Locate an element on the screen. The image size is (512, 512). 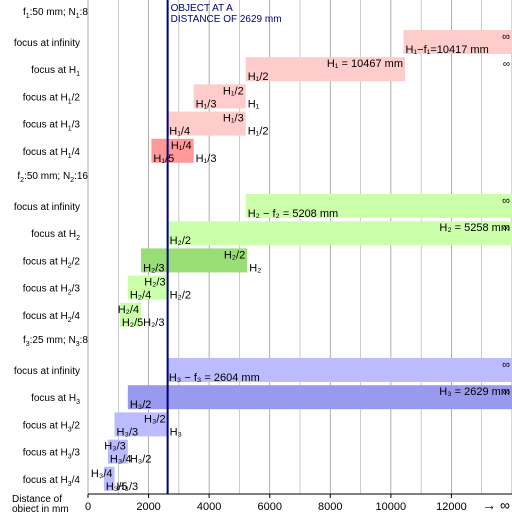
far-limit-label: H₃/3 is located at coordinates (115, 447).